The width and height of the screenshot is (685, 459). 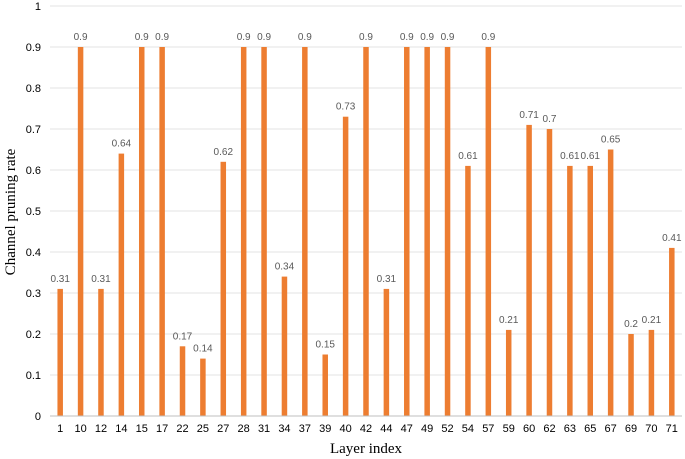 What do you see at coordinates (672, 238) in the screenshot?
I see `data-label: 0.41` at bounding box center [672, 238].